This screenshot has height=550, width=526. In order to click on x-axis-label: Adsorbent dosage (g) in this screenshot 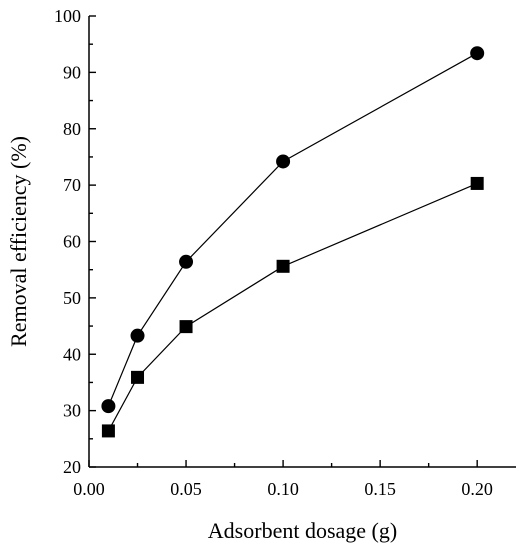, I will do `click(302, 530)`.